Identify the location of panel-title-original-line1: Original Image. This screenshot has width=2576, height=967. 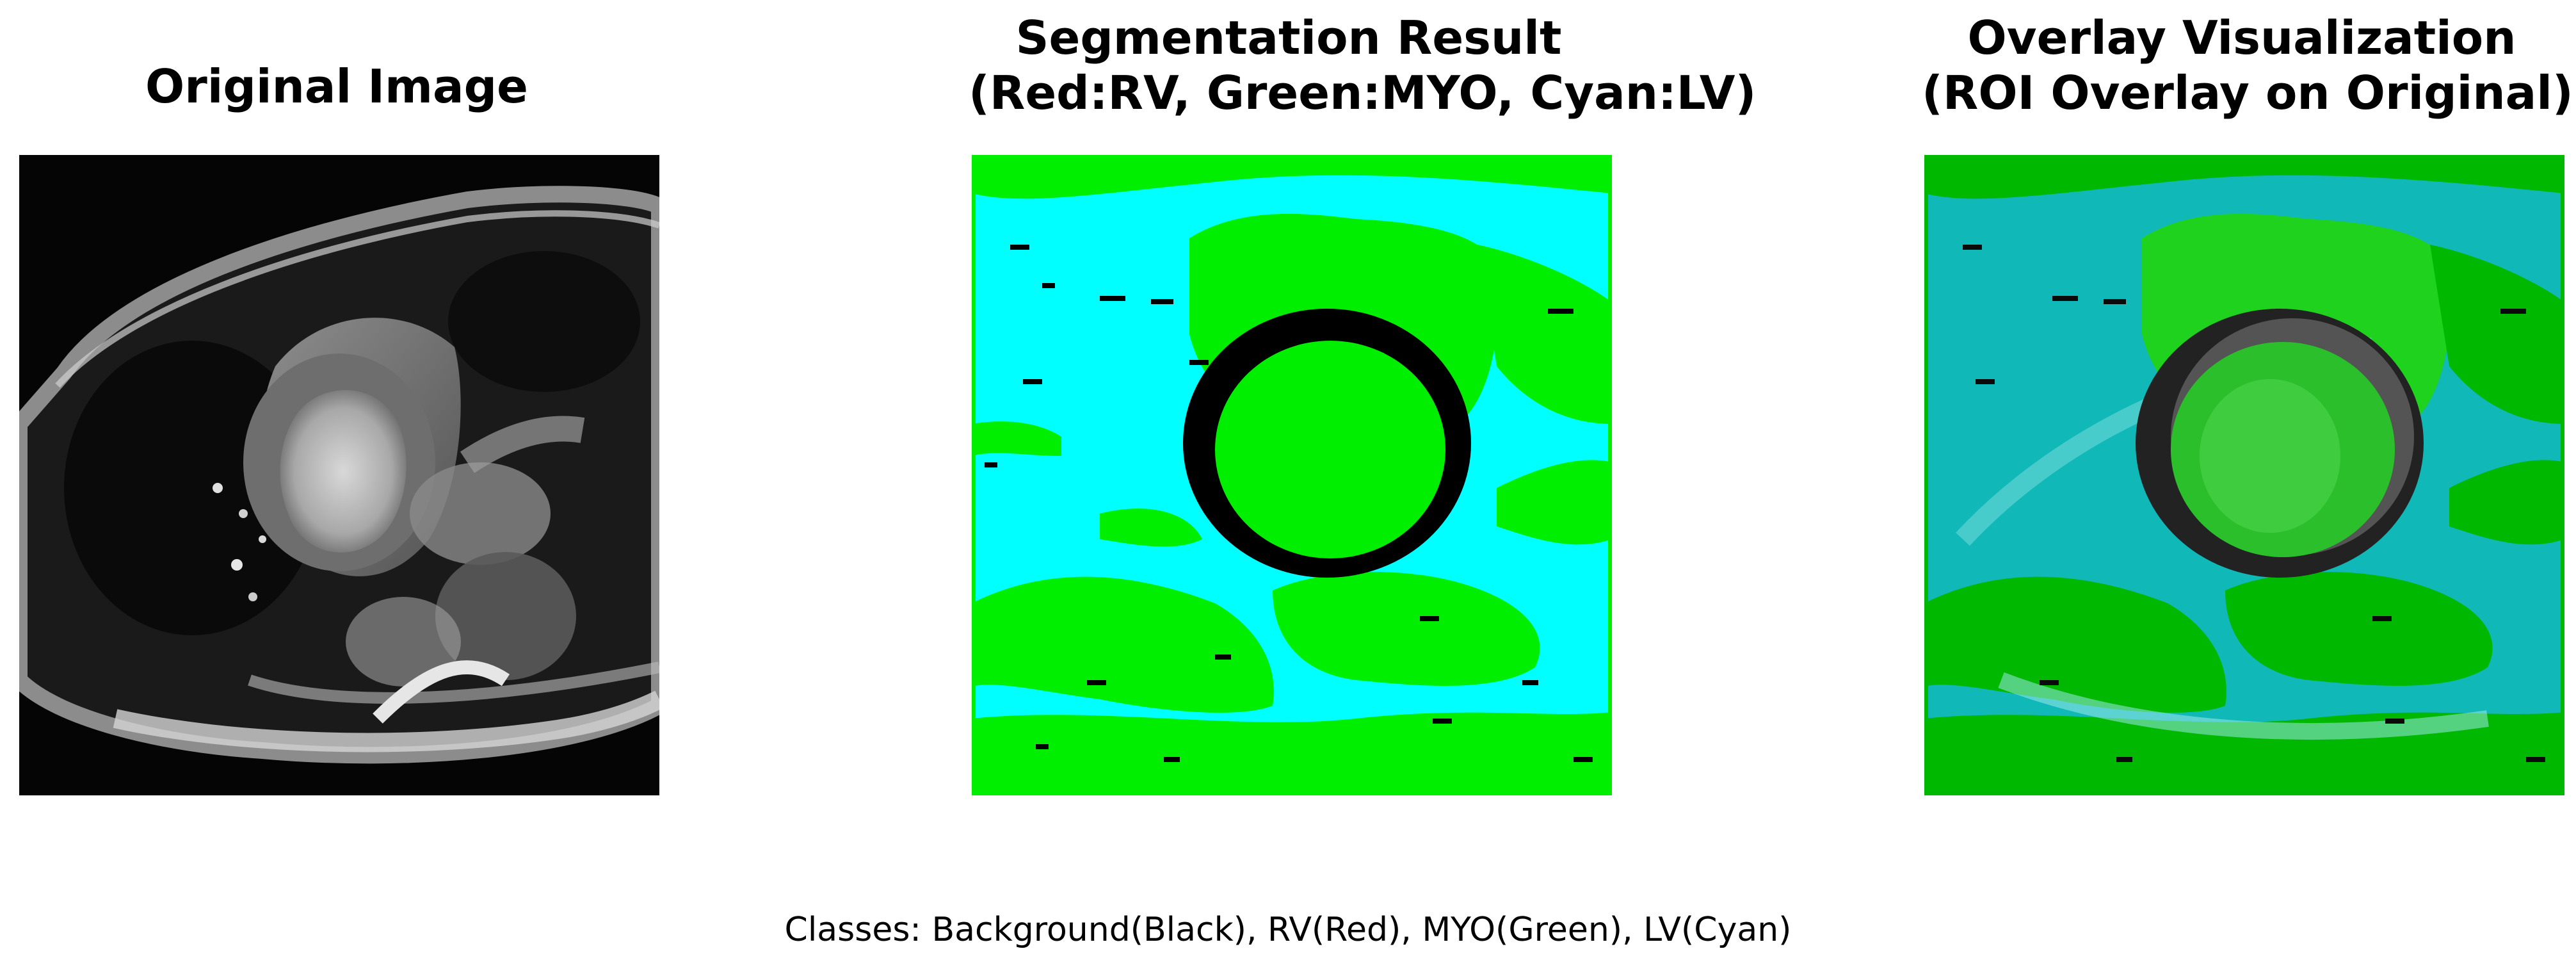
(336, 87).